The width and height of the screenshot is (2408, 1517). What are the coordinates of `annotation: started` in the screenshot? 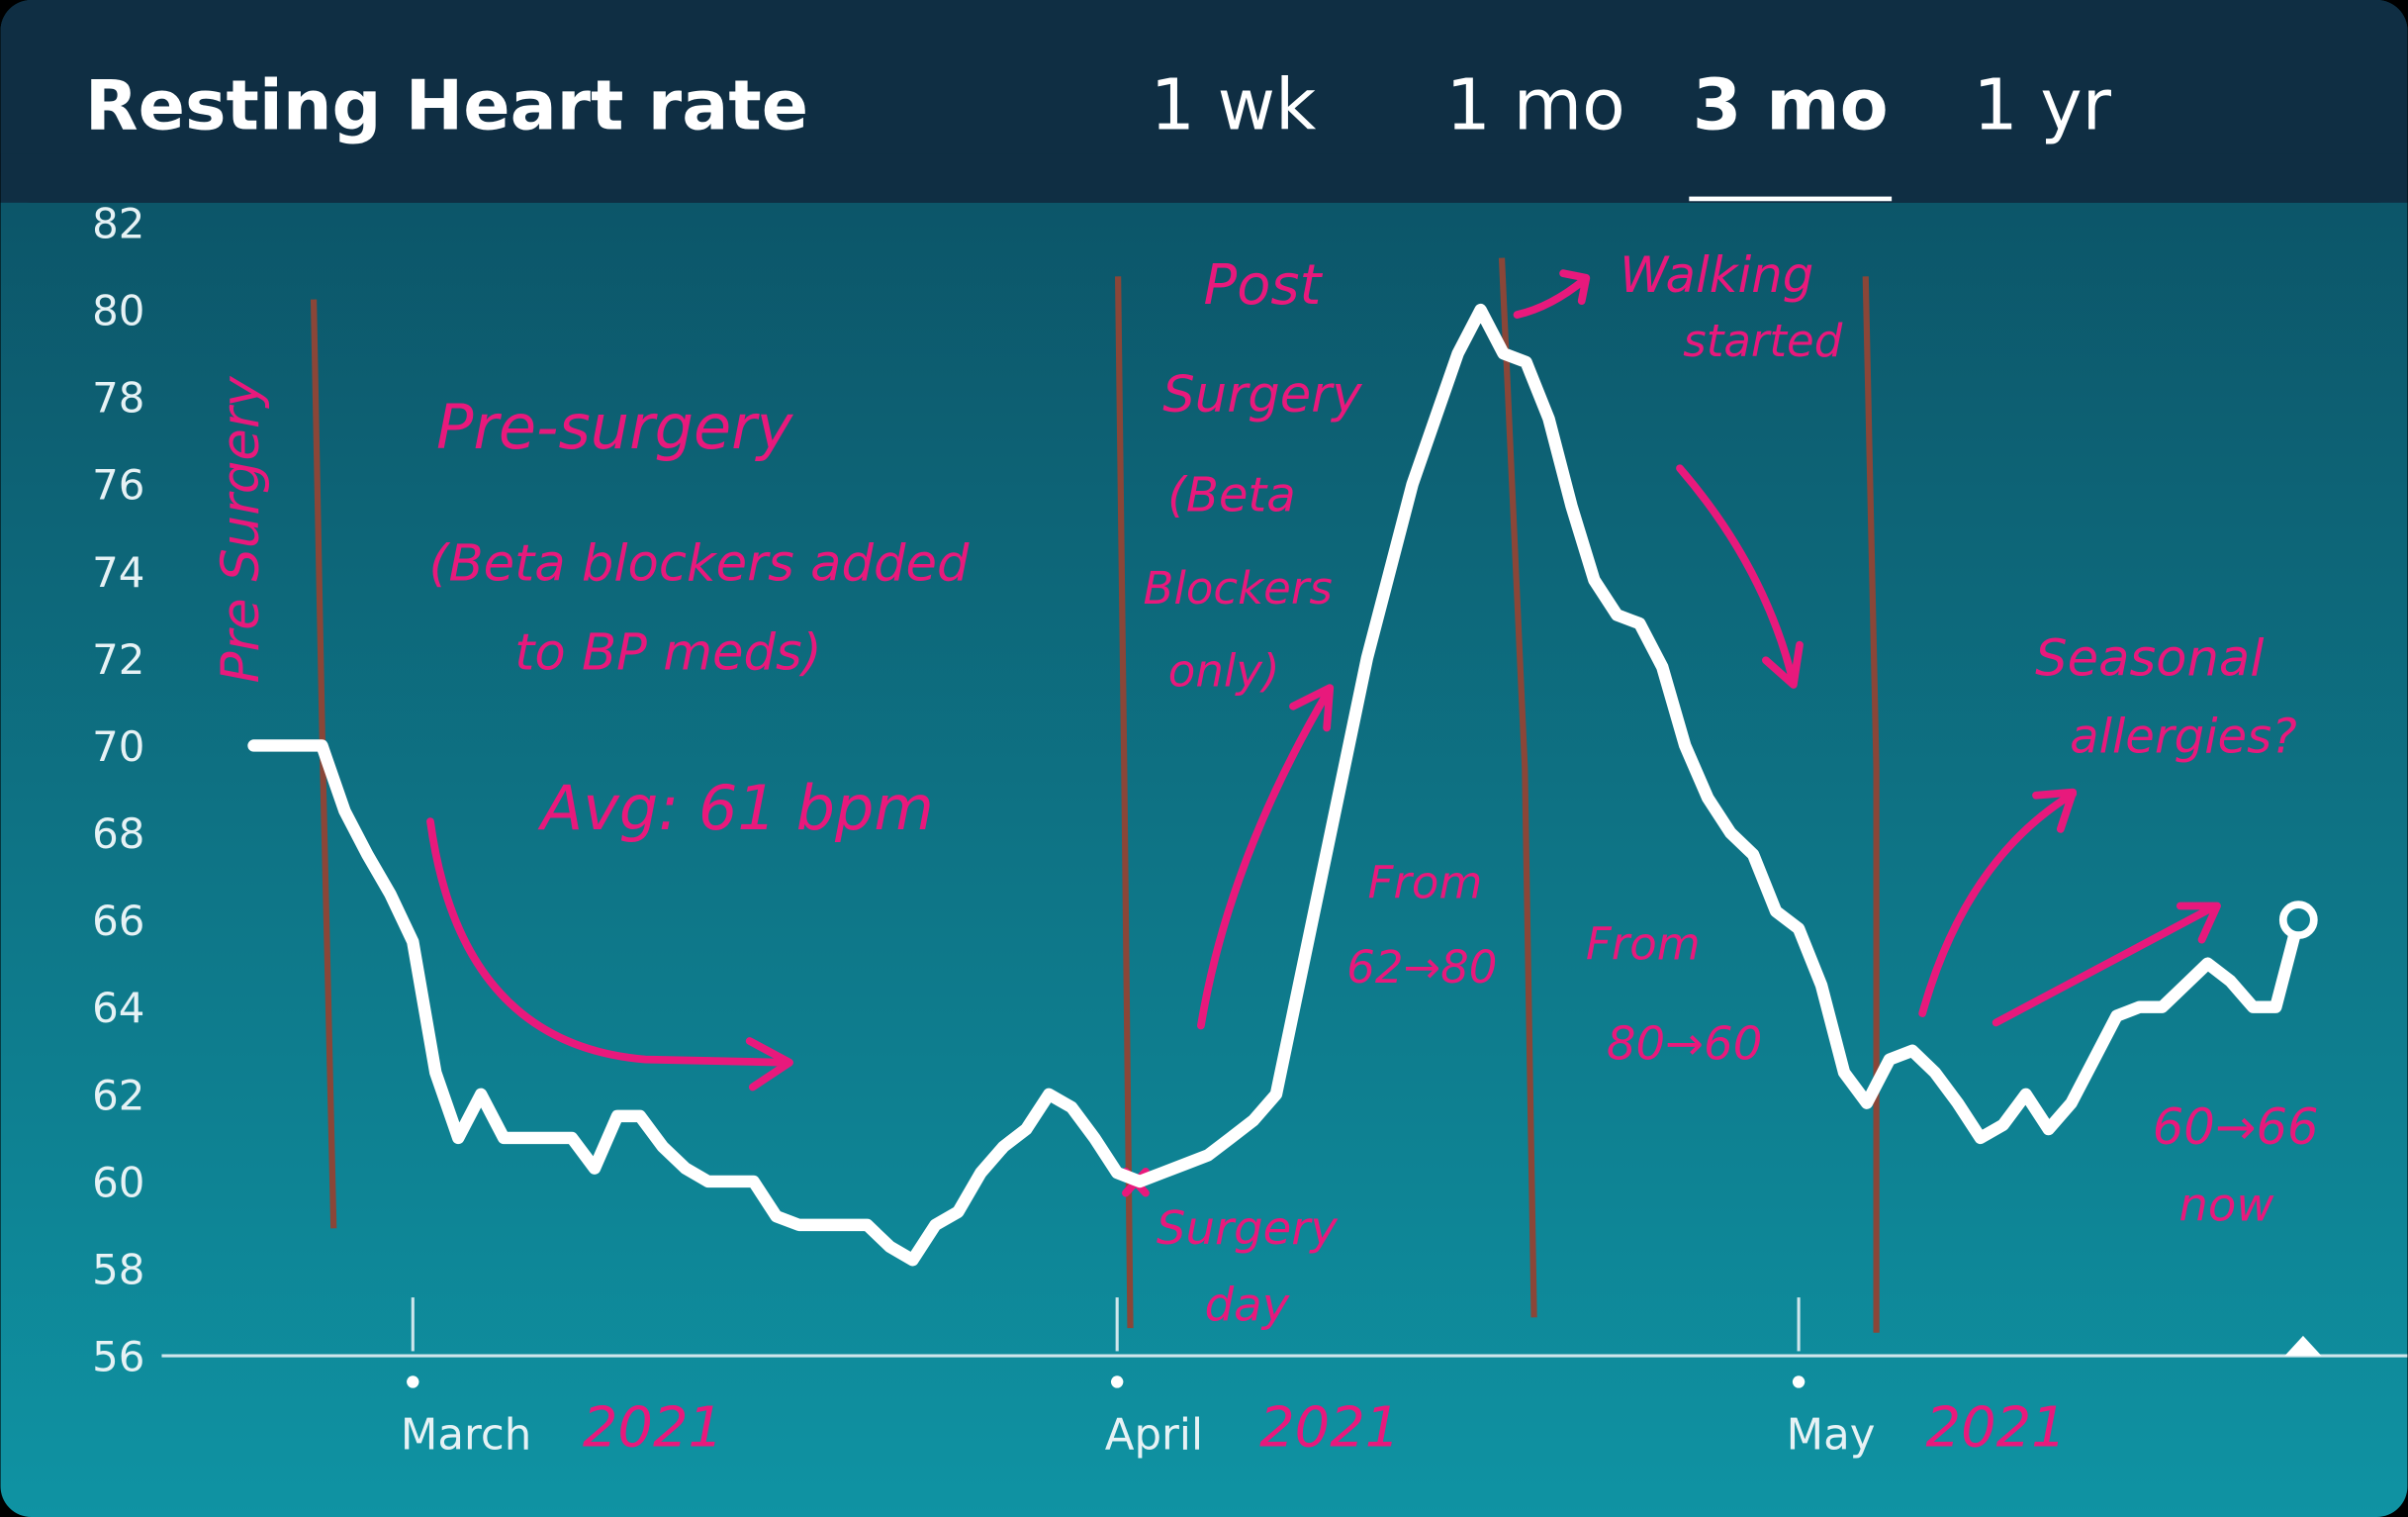 It's located at (1762, 341).